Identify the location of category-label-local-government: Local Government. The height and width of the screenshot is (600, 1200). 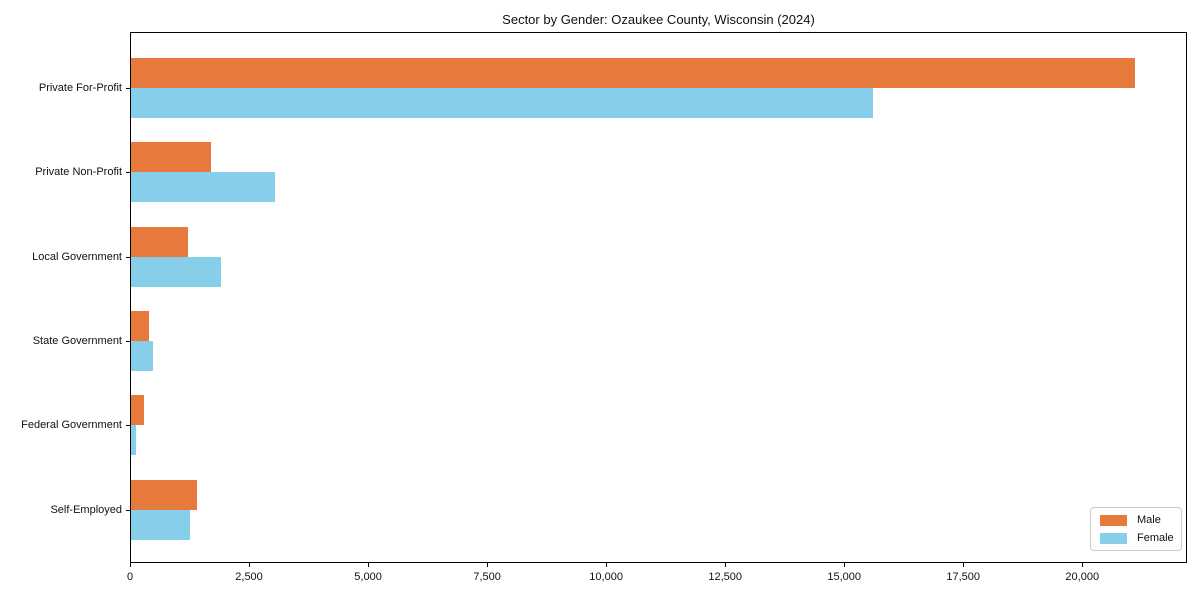
(77, 256).